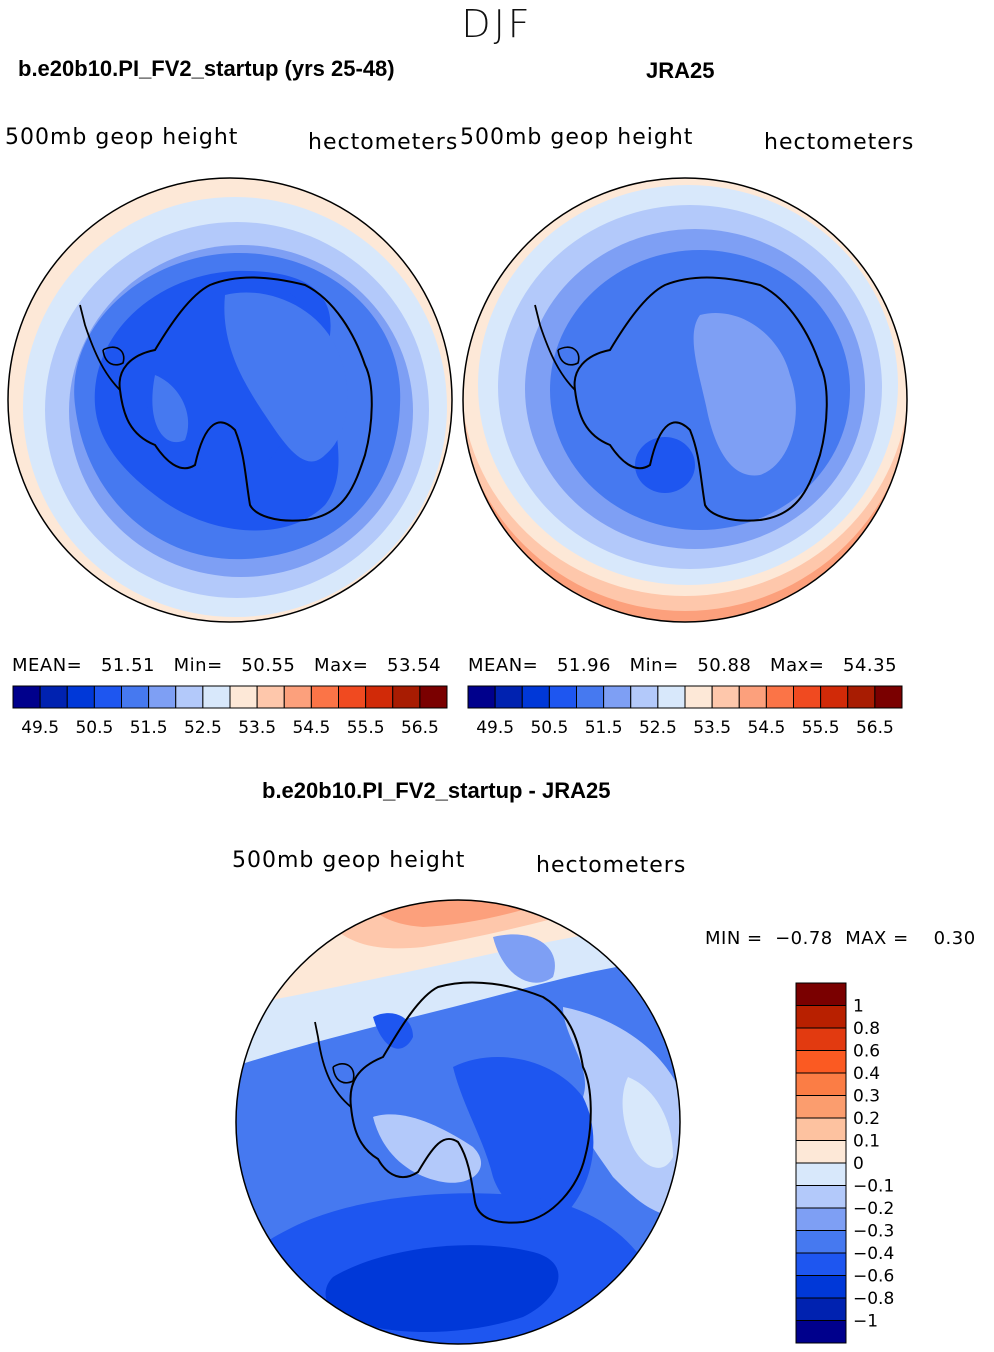 The image size is (994, 1352). Describe the element at coordinates (149, 728) in the screenshot. I see `model-colorbar-tick-label: 51.5` at that location.